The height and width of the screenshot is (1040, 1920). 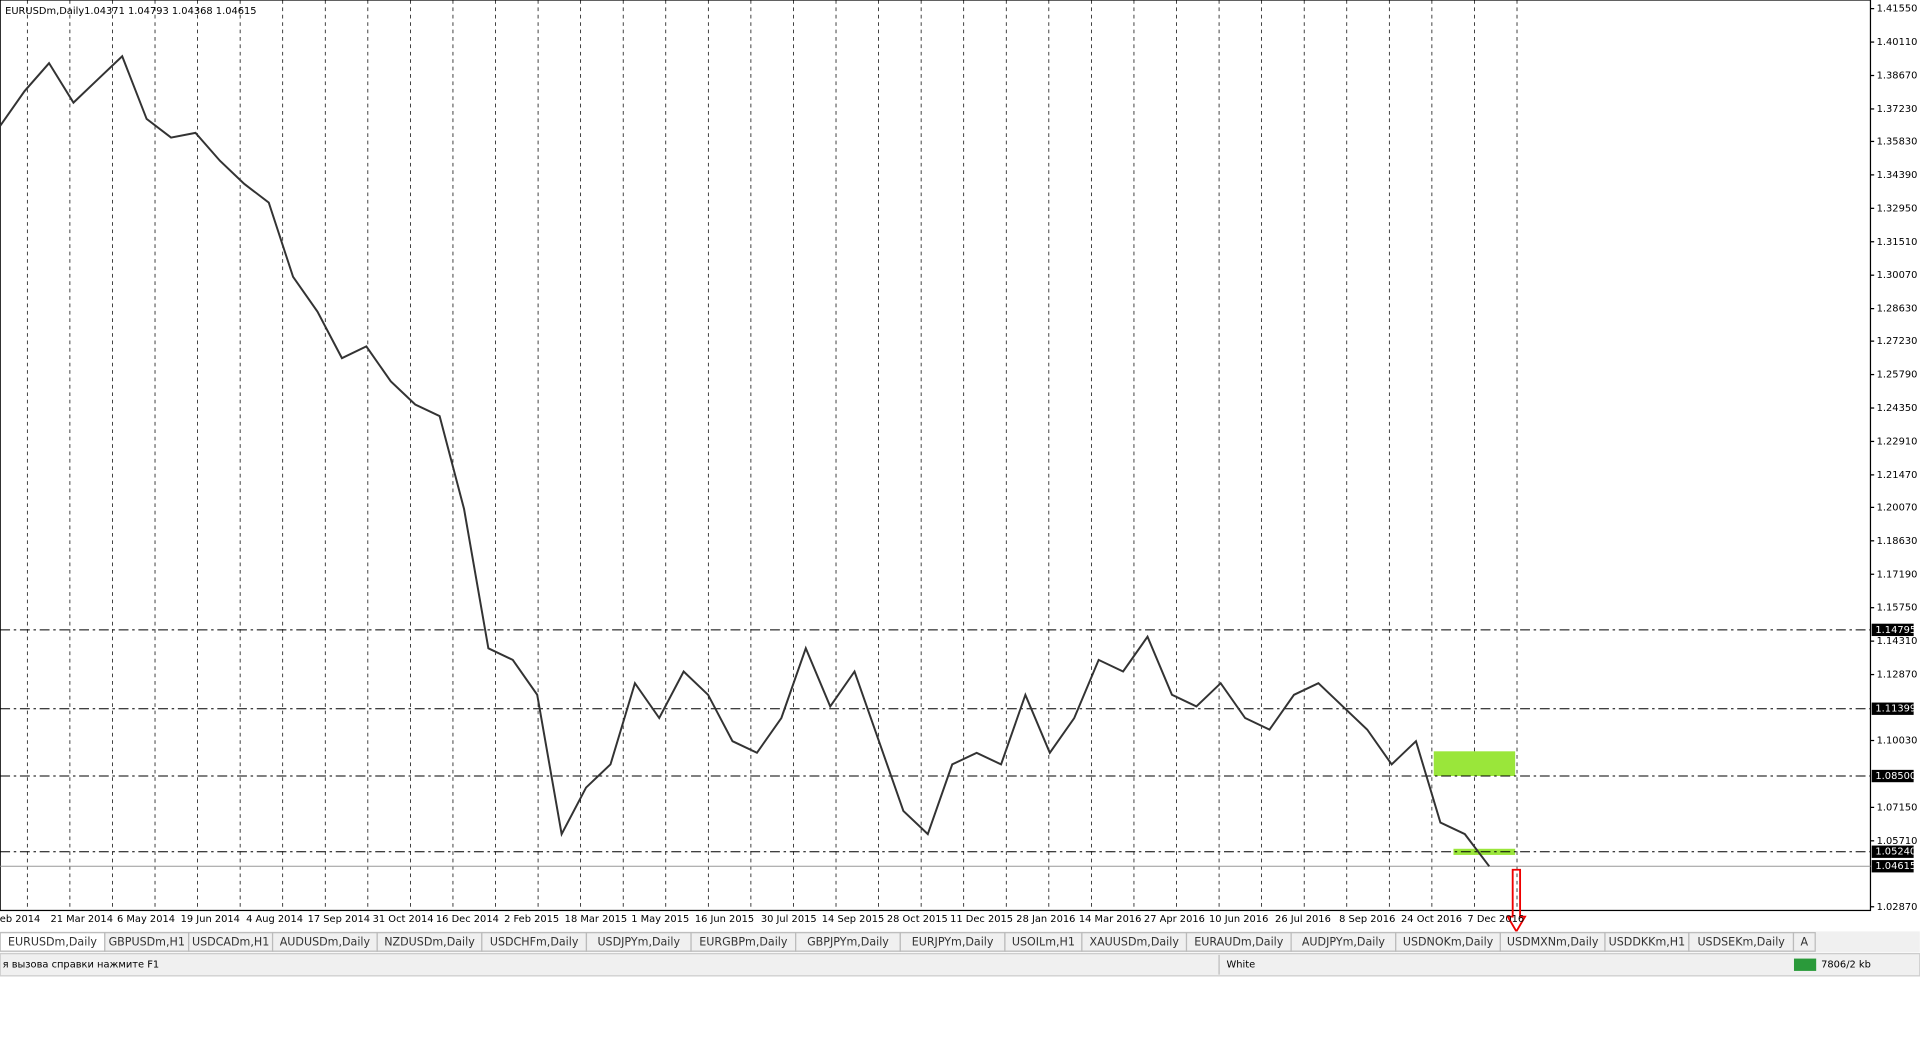 I want to click on time-label: 28 Oct 2015, so click(x=917, y=919).